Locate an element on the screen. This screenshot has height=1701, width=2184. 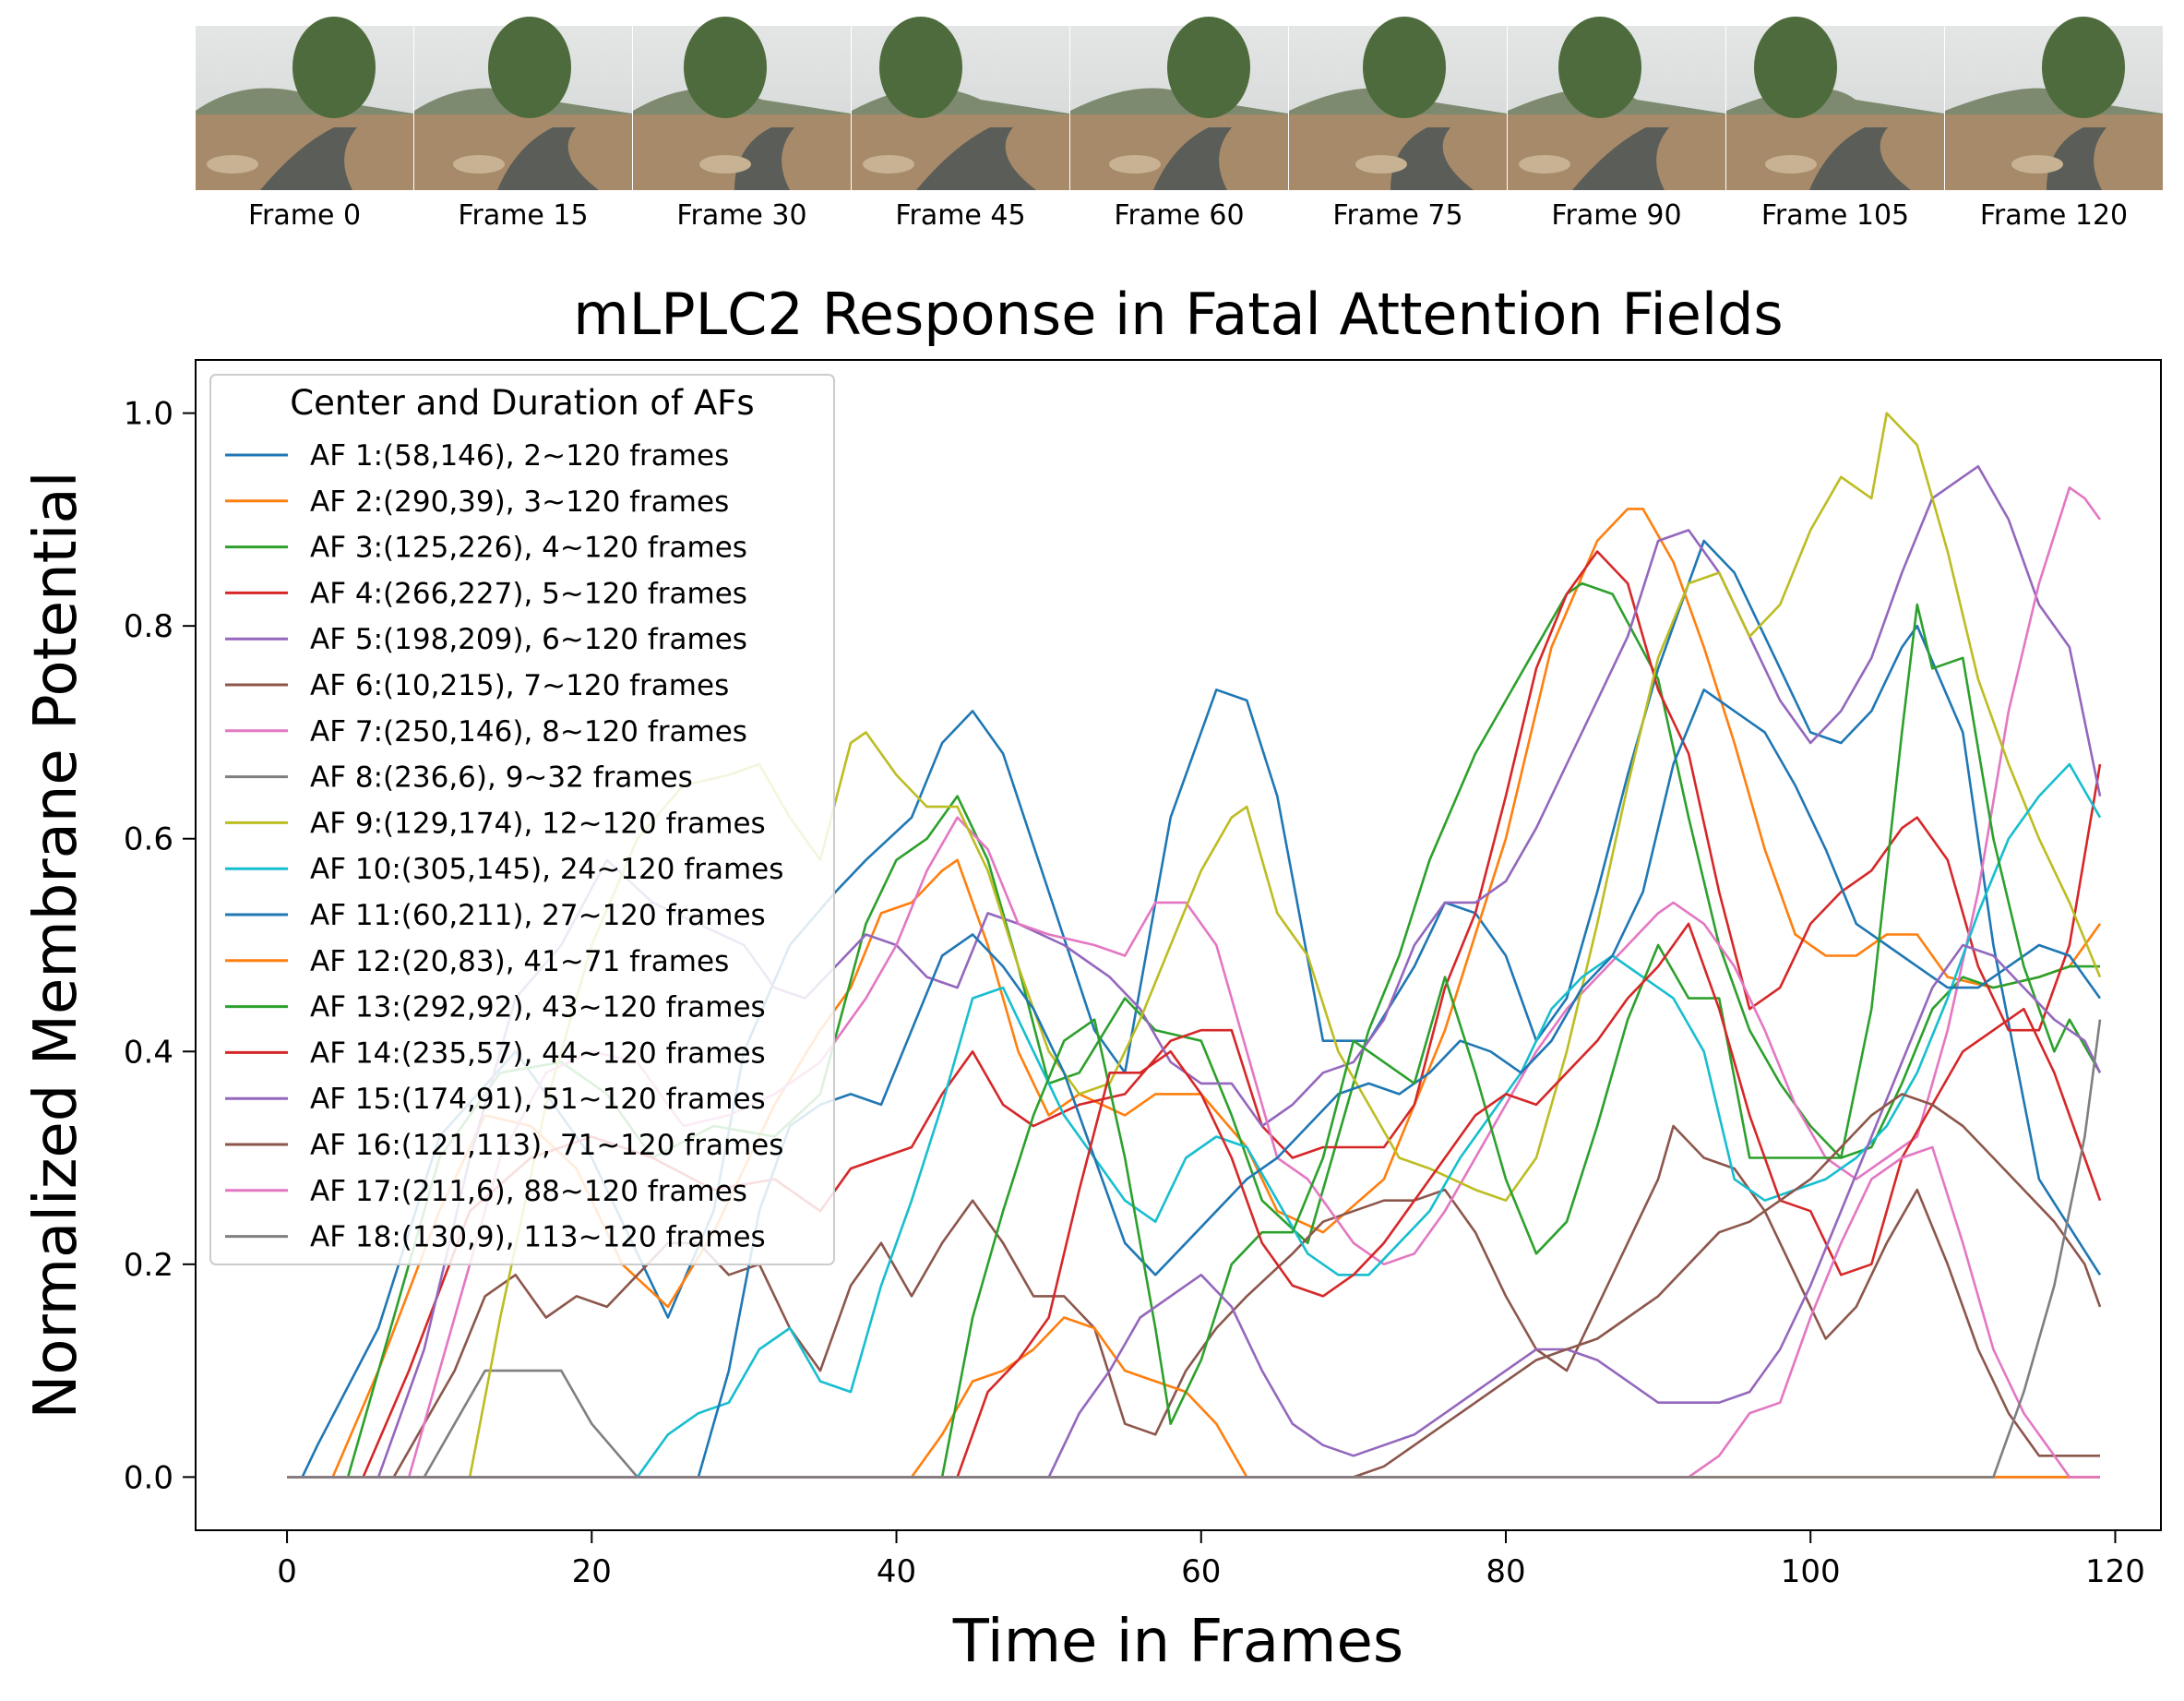
x-tick-label: 40 is located at coordinates (896, 1572).